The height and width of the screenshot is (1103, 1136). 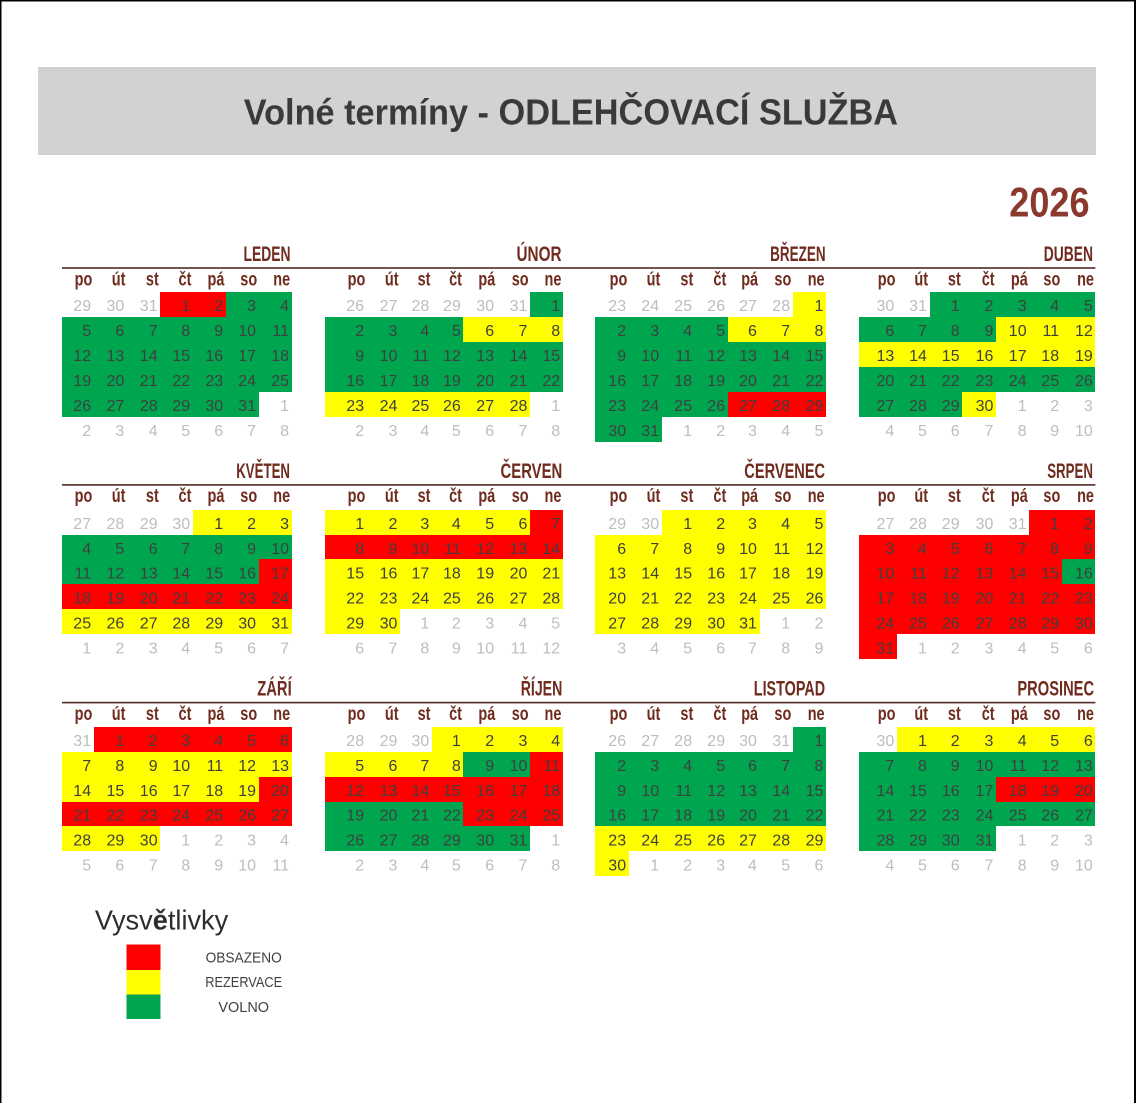 What do you see at coordinates (152, 496) in the screenshot?
I see `svg-text: st` at bounding box center [152, 496].